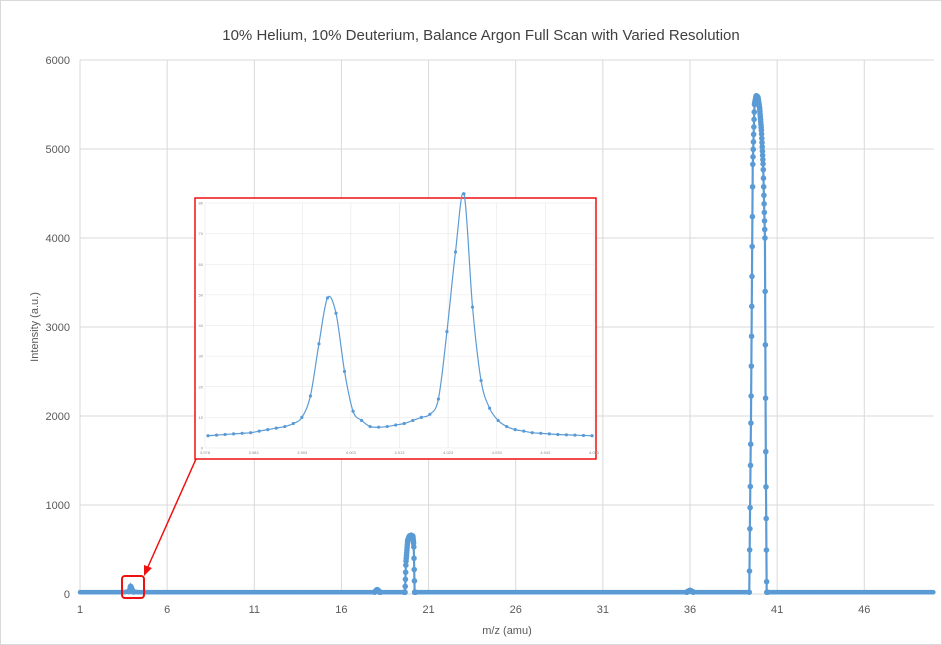 Image resolution: width=942 pixels, height=645 pixels. What do you see at coordinates (254, 452) in the screenshot?
I see `inset-x-tick-label: 3.983` at bounding box center [254, 452].